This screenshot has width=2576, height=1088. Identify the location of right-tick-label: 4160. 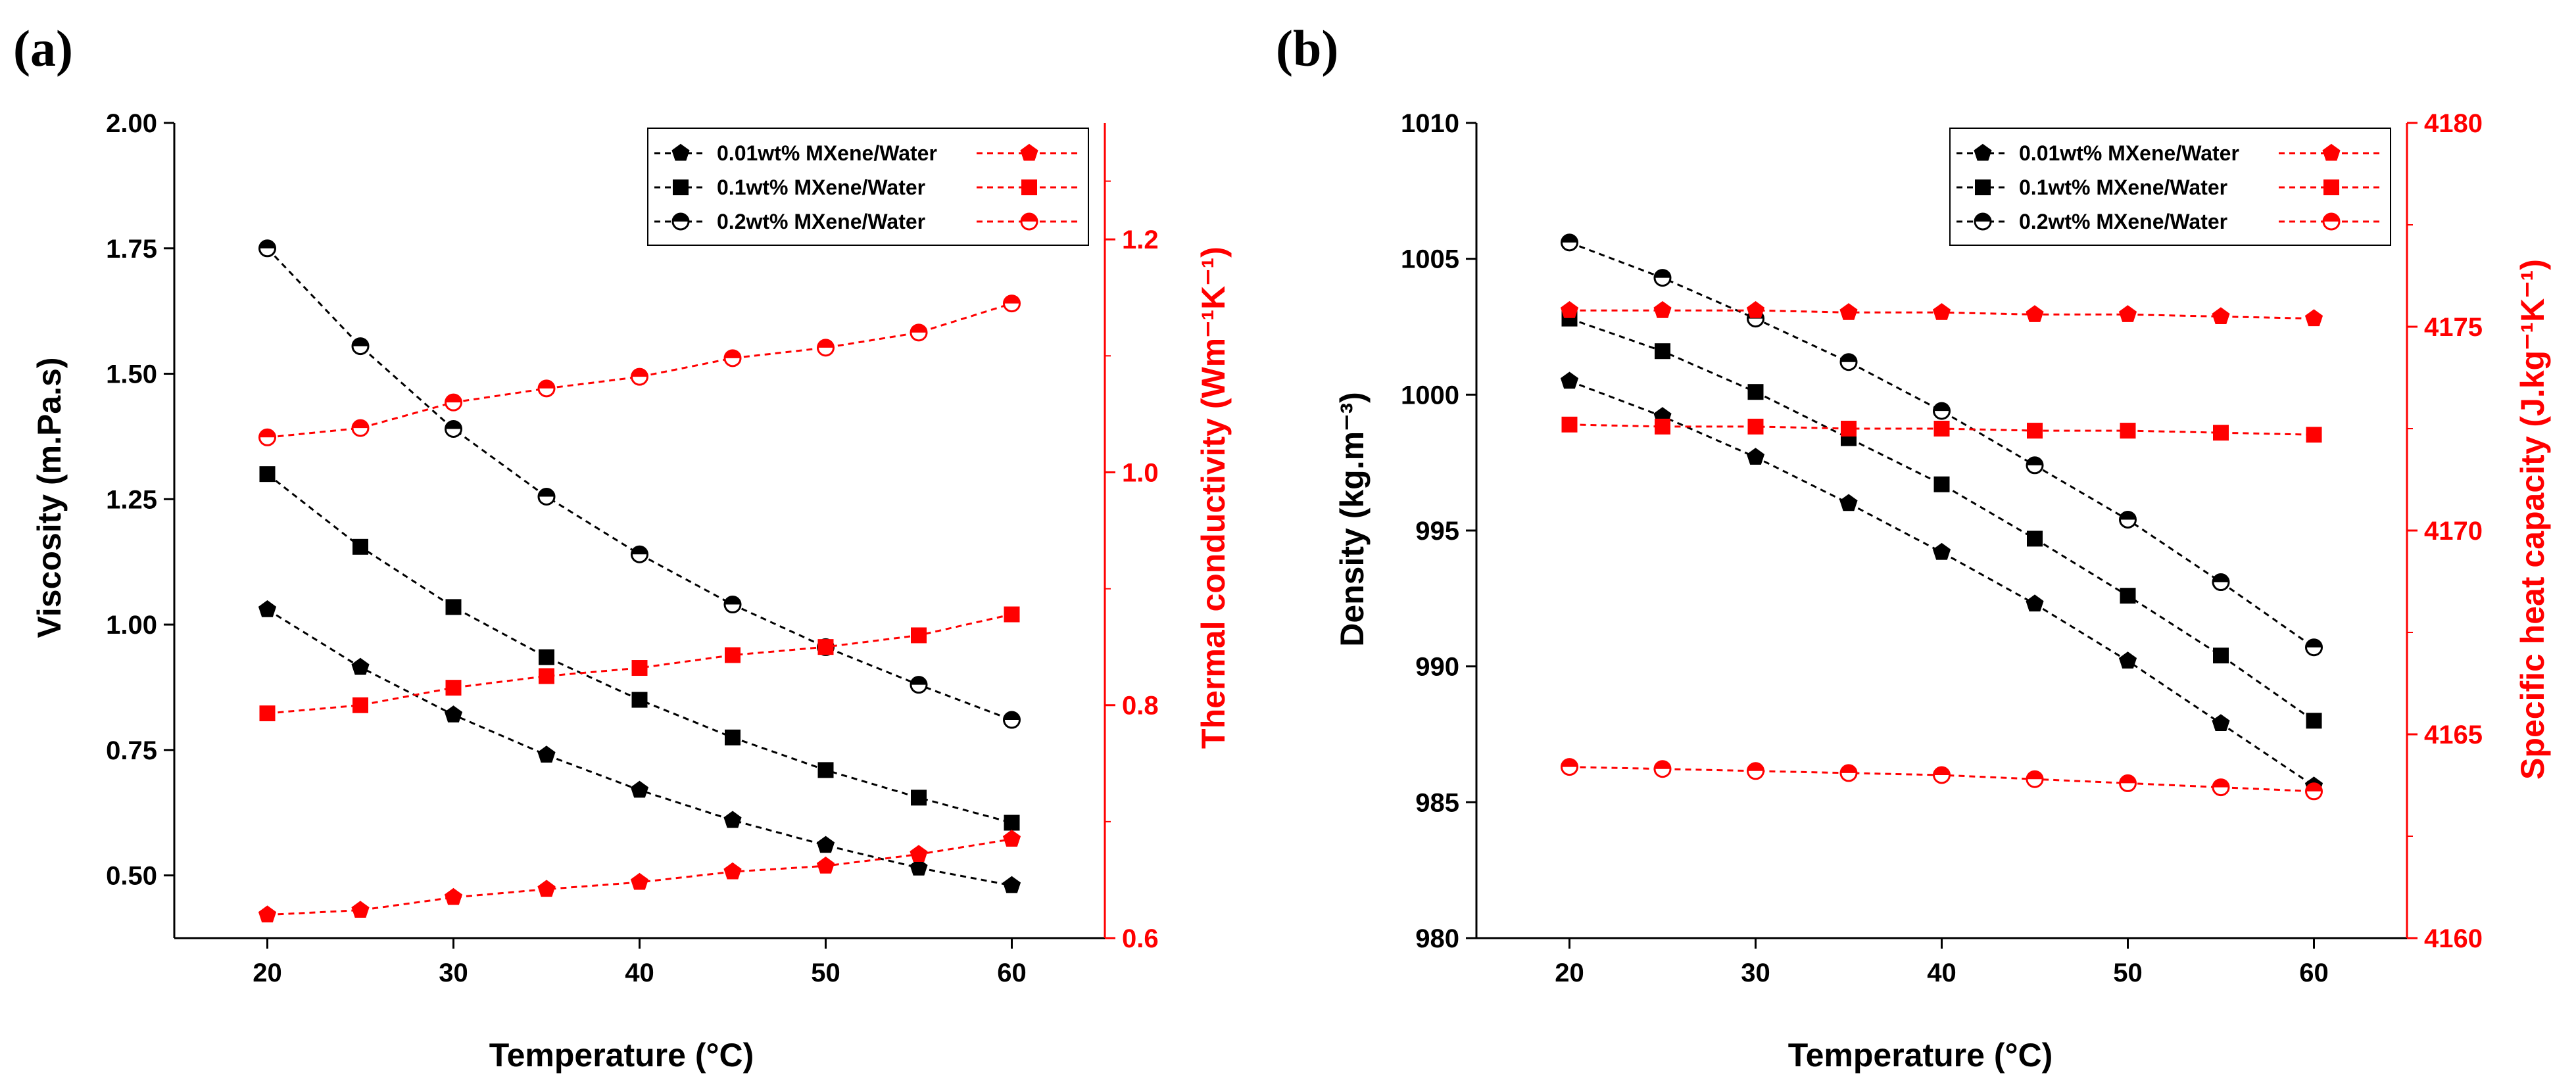
(2453, 939).